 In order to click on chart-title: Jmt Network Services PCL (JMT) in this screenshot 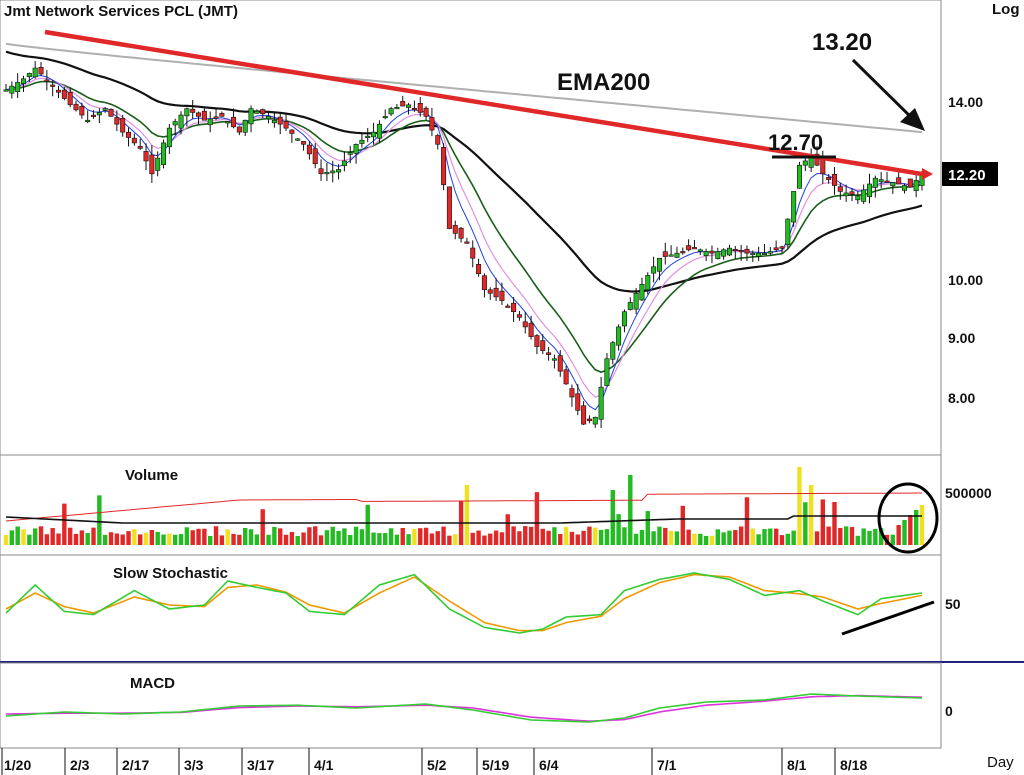, I will do `click(121, 11)`.